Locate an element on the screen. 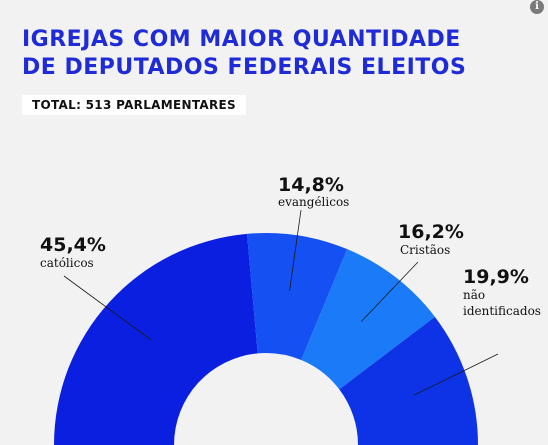  leader-line-nao-identificados is located at coordinates (456, 374).